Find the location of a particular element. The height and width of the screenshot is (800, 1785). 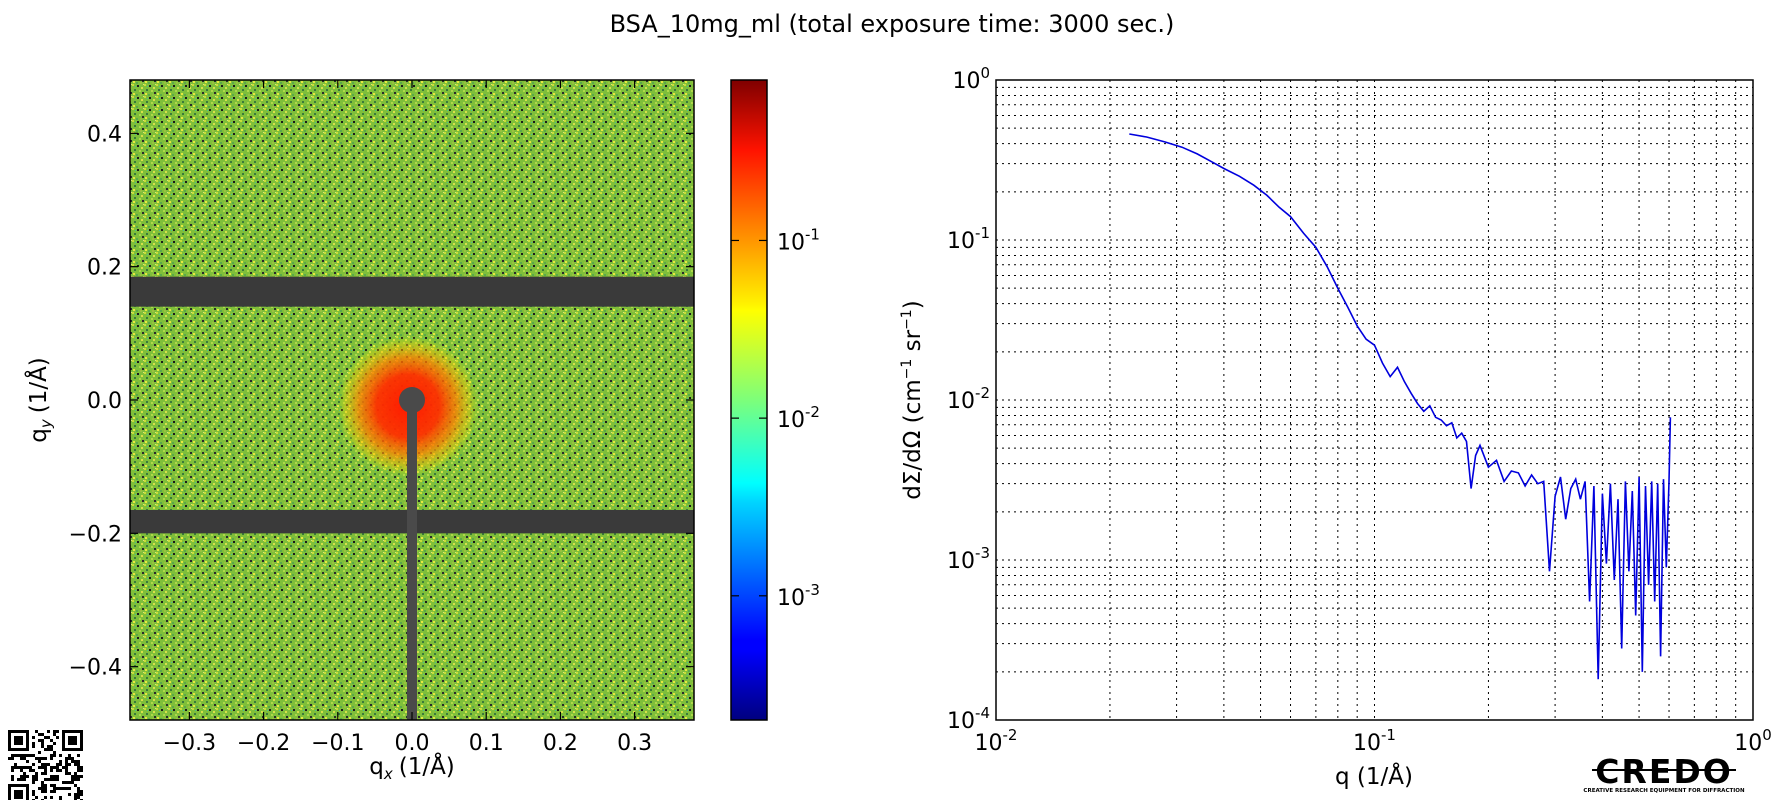

line-x-tick-label: 10⁻¹ is located at coordinates (1374, 741).